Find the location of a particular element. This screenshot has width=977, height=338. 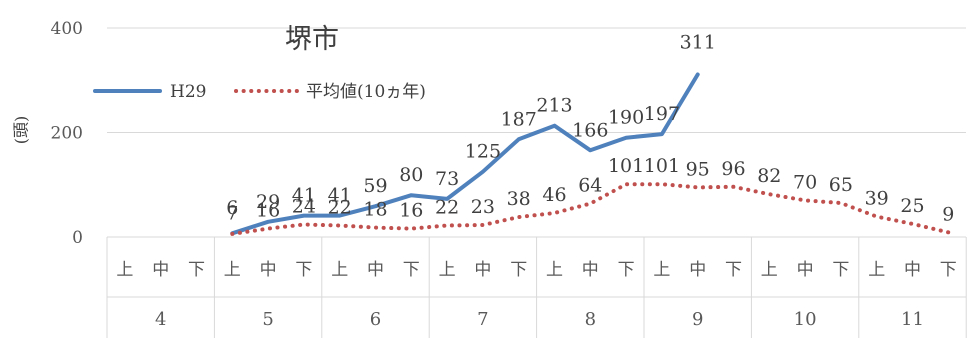

x-month-label-9: 9 is located at coordinates (697, 319).